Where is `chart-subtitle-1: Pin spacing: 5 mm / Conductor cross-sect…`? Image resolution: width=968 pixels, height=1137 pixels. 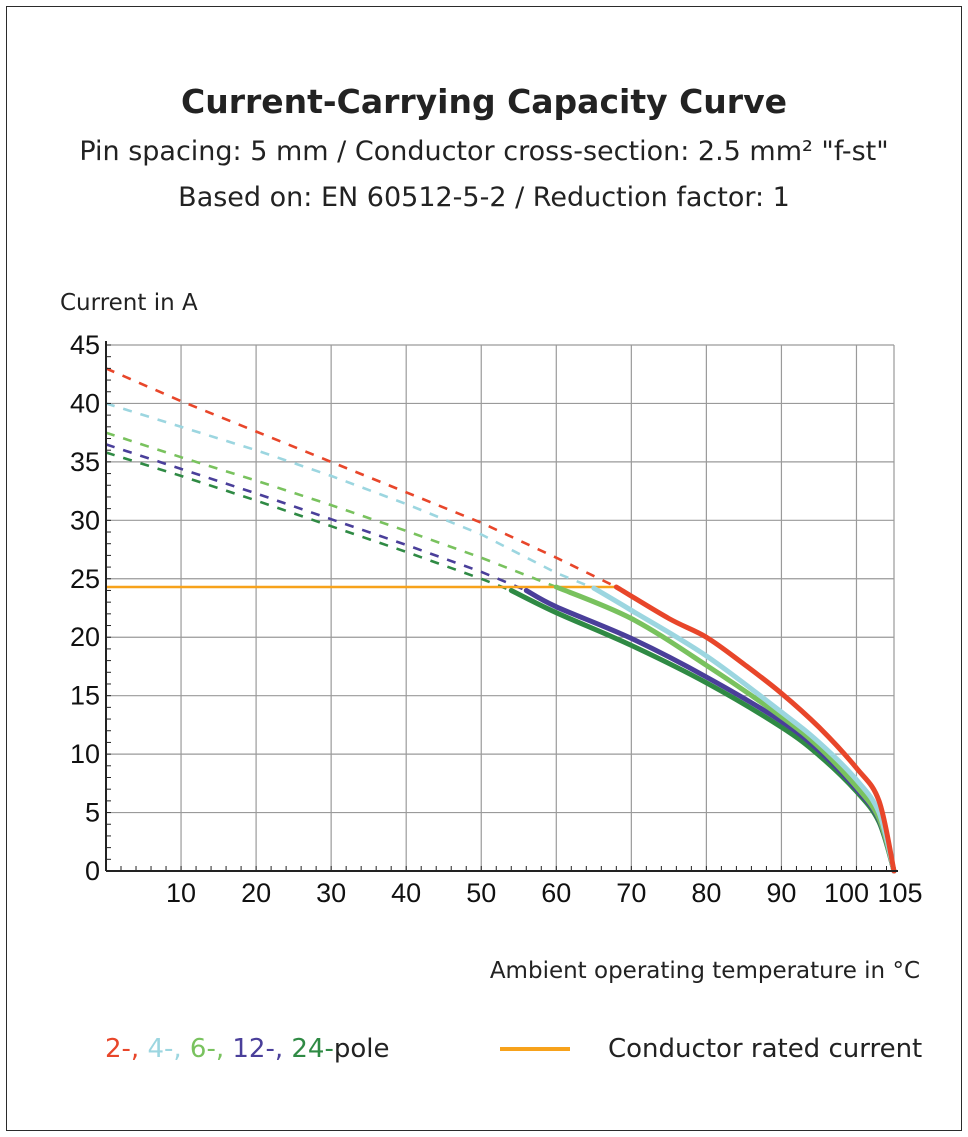 chart-subtitle-1: Pin spacing: 5 mm / Conductor cross-sect… is located at coordinates (484, 151).